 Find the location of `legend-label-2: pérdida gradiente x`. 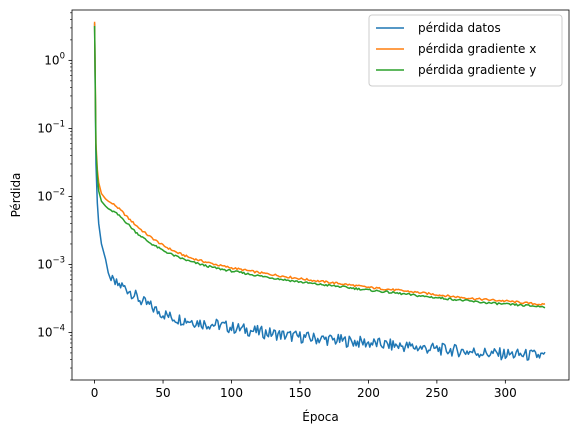

legend-label-2: pérdida gradiente x is located at coordinates (477, 49).